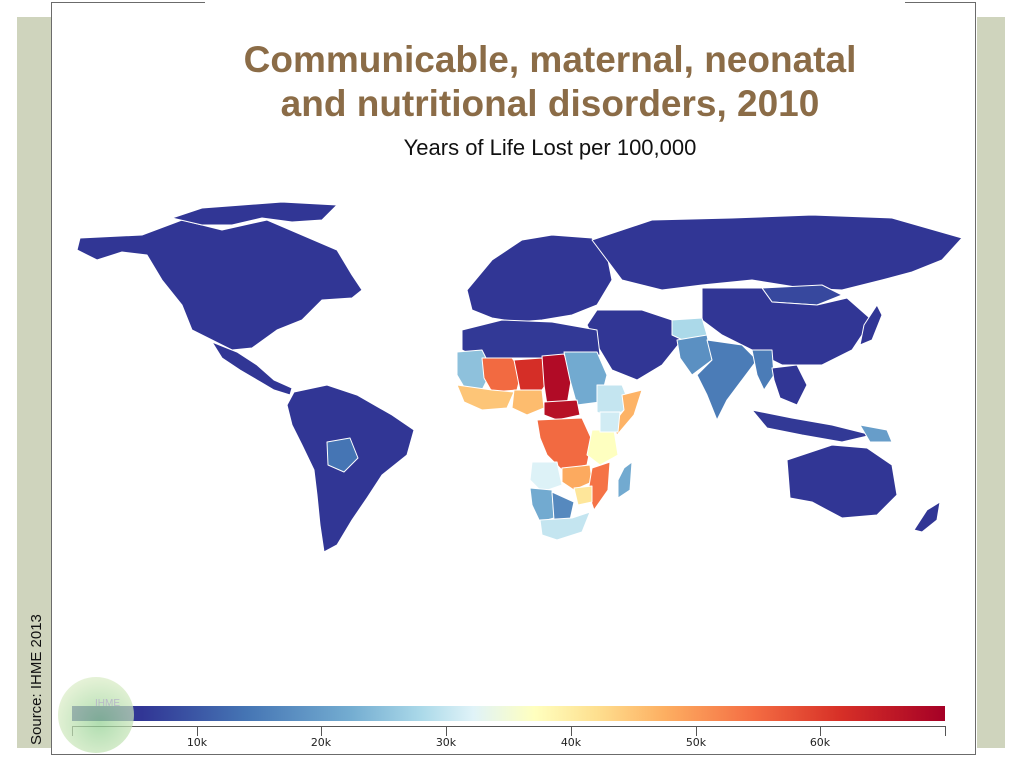 Image resolution: width=1024 pixels, height=768 pixels. What do you see at coordinates (571, 742) in the screenshot?
I see `scale-tick-label: 40k` at bounding box center [571, 742].